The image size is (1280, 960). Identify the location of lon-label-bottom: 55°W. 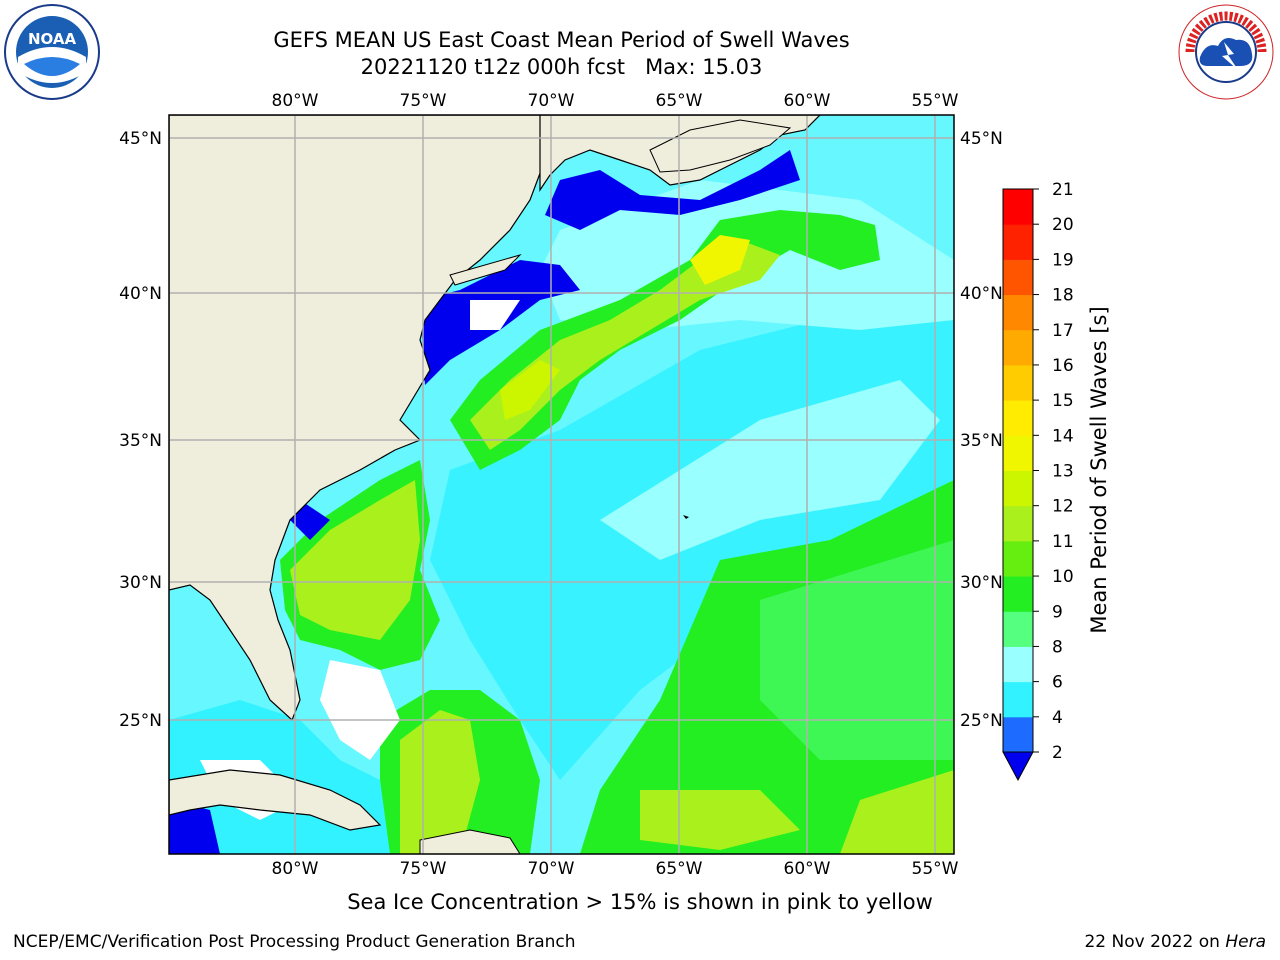
(935, 869).